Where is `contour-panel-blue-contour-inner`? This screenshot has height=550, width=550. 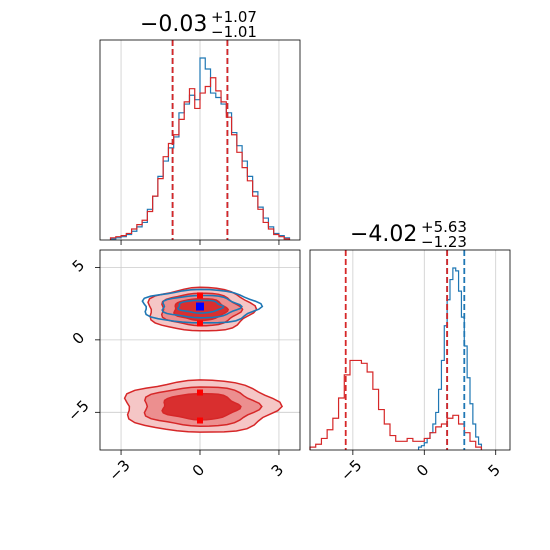 contour-panel-blue-contour-inner is located at coordinates (200, 306).